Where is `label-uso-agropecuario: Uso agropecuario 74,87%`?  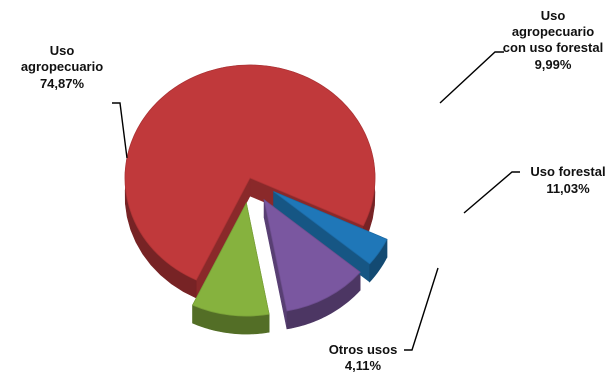 label-uso-agropecuario: Uso agropecuario 74,87% is located at coordinates (62, 67).